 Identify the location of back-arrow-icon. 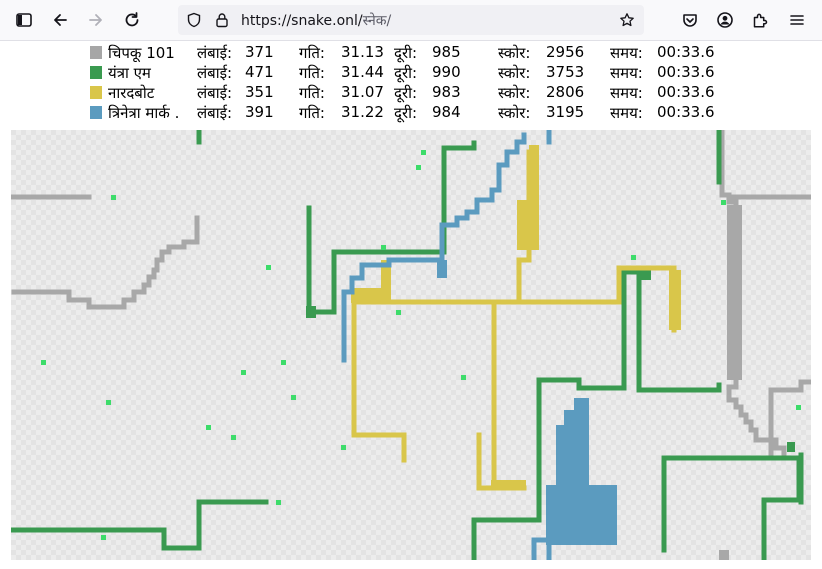
(60, 20).